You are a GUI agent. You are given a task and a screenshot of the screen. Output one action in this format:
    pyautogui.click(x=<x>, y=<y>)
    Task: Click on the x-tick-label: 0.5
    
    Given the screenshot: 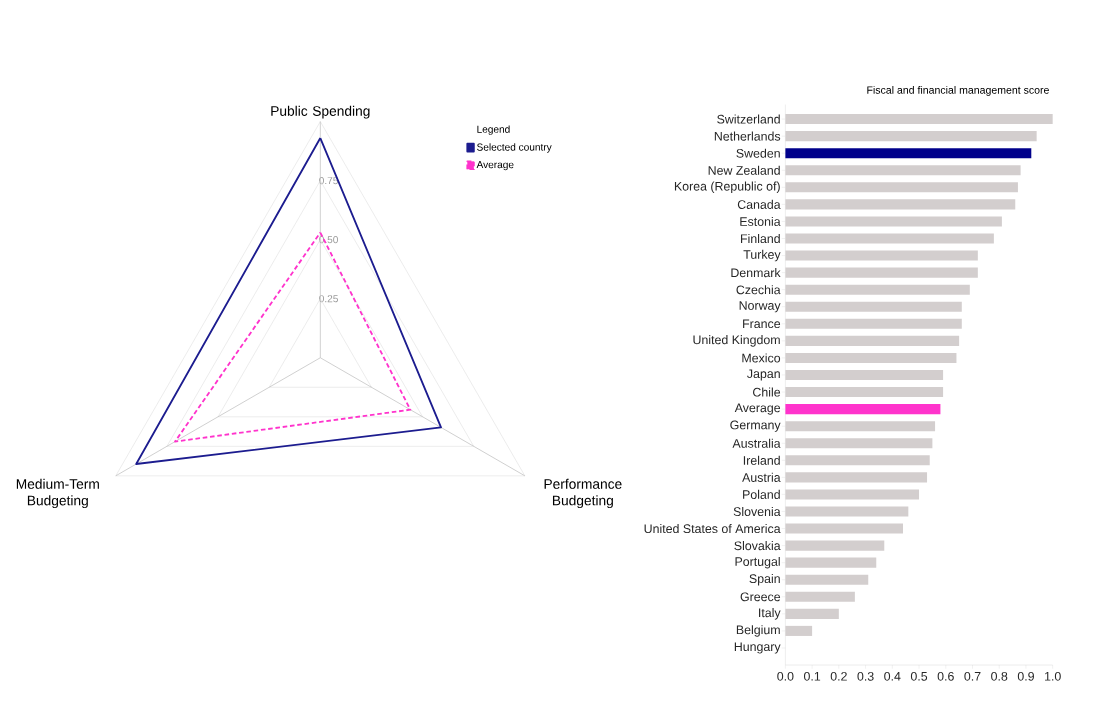 What is the action you would take?
    pyautogui.click(x=919, y=676)
    